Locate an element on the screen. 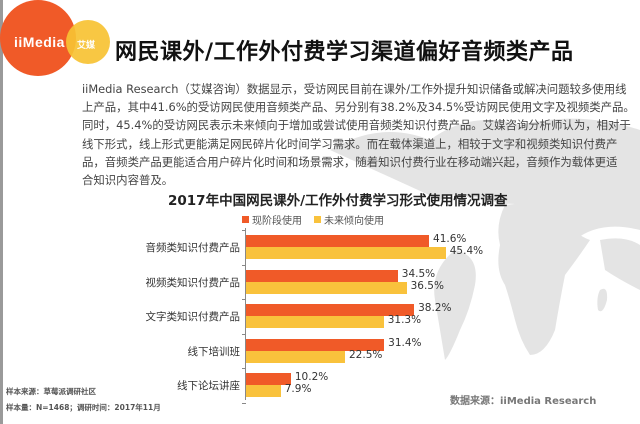 The height and width of the screenshot is (424, 640). category-label: 视频类知识付费产品 is located at coordinates (193, 282).